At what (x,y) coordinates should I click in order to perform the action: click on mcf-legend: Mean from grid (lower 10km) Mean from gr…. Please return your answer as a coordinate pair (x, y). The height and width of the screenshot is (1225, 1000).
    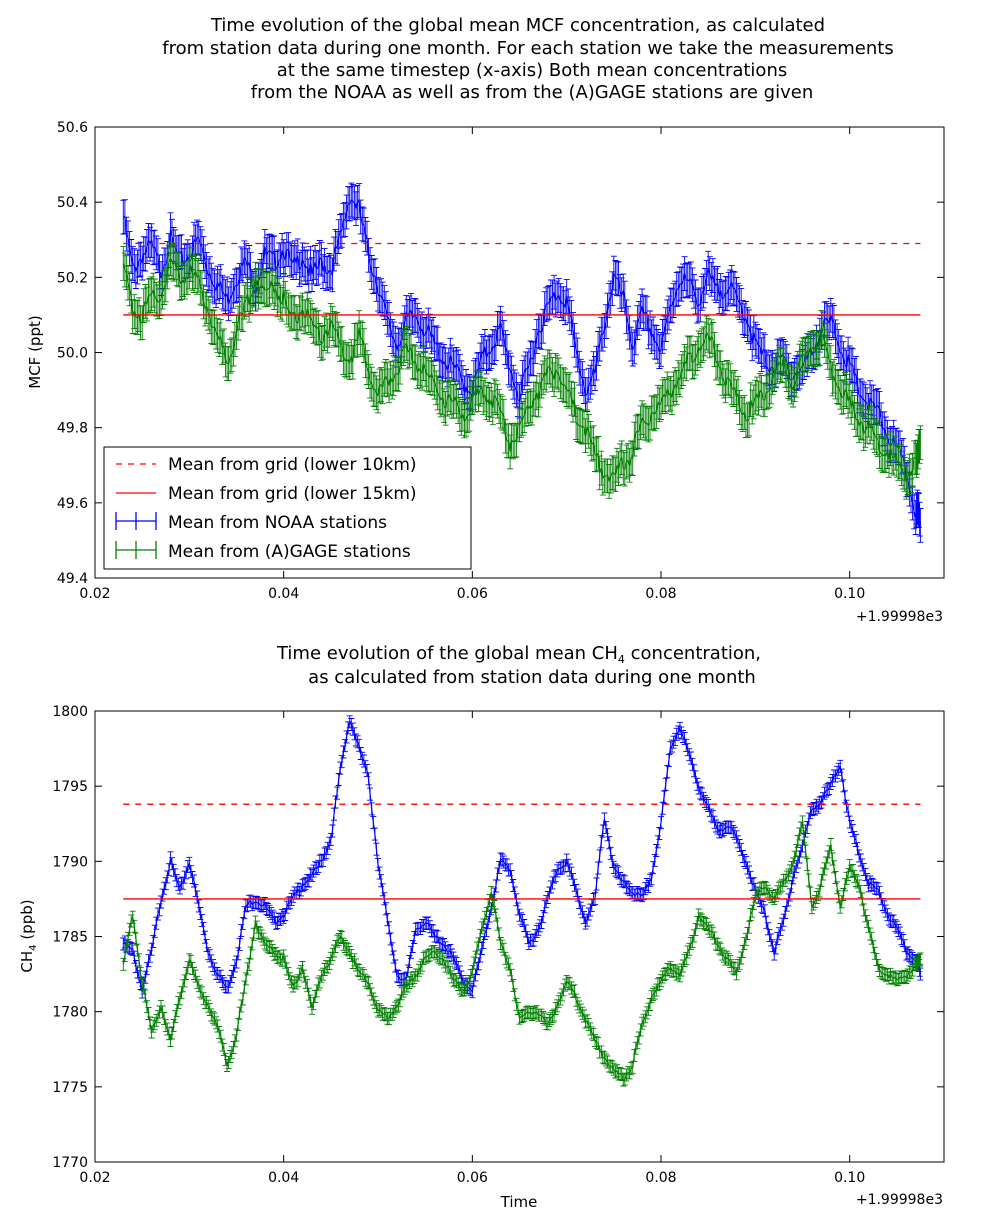
    Looking at the image, I should click on (287, 508).